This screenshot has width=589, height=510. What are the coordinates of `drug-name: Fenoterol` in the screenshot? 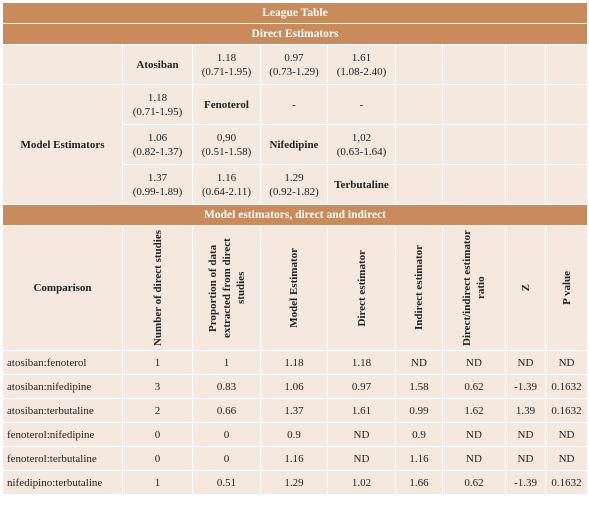 It's located at (226, 104).